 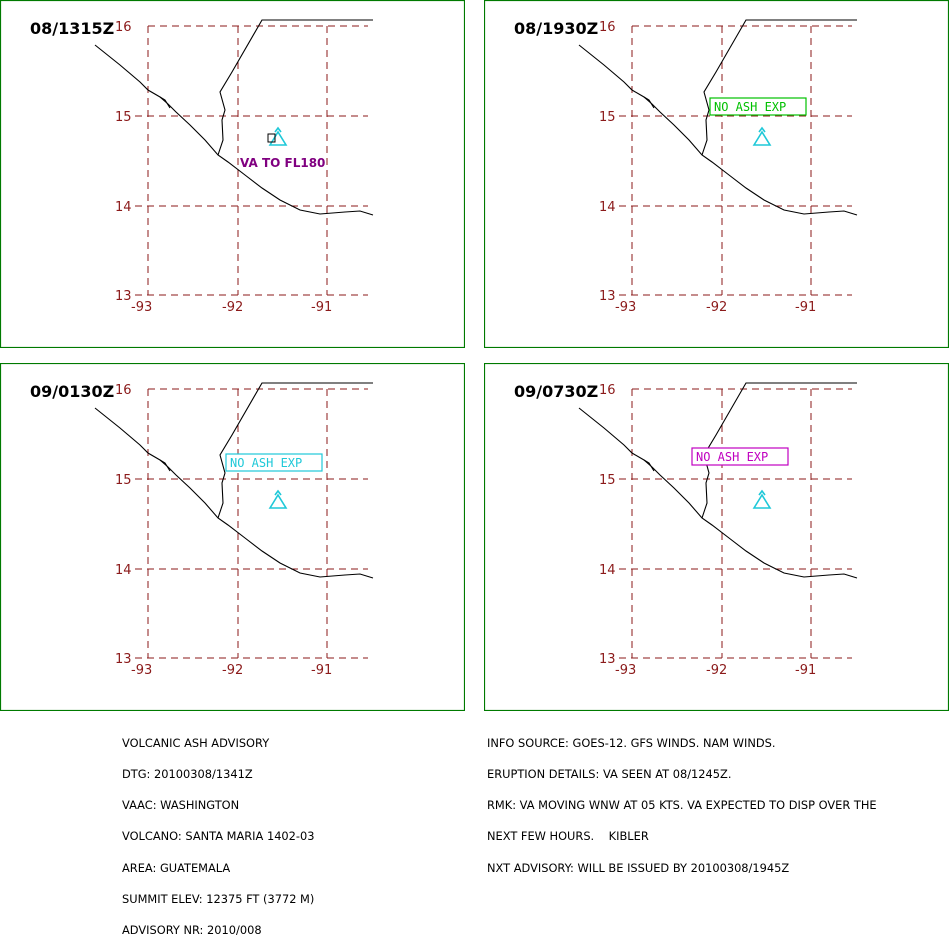 What do you see at coordinates (218, 898) in the screenshot?
I see `advisory-line: SUMMIT ELEV: 12375 FT (3772 M)` at bounding box center [218, 898].